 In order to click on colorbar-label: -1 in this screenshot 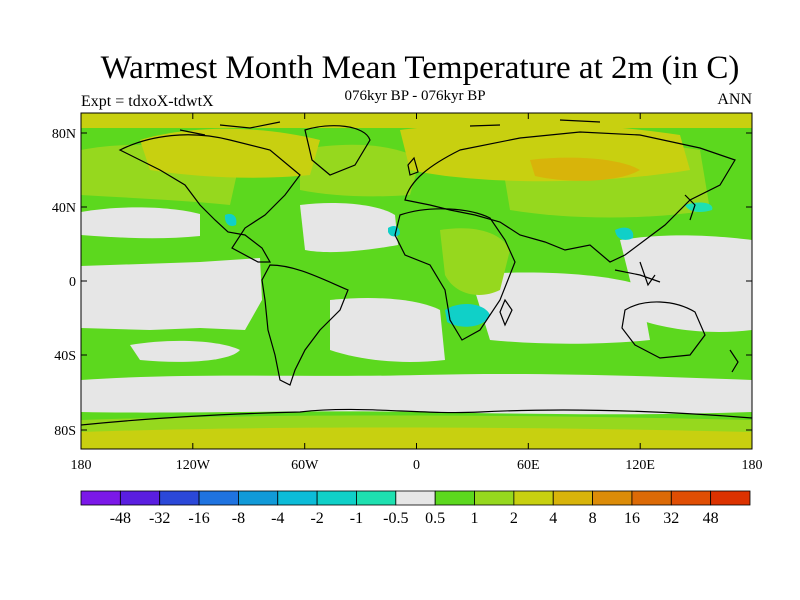, I will do `click(356, 518)`.